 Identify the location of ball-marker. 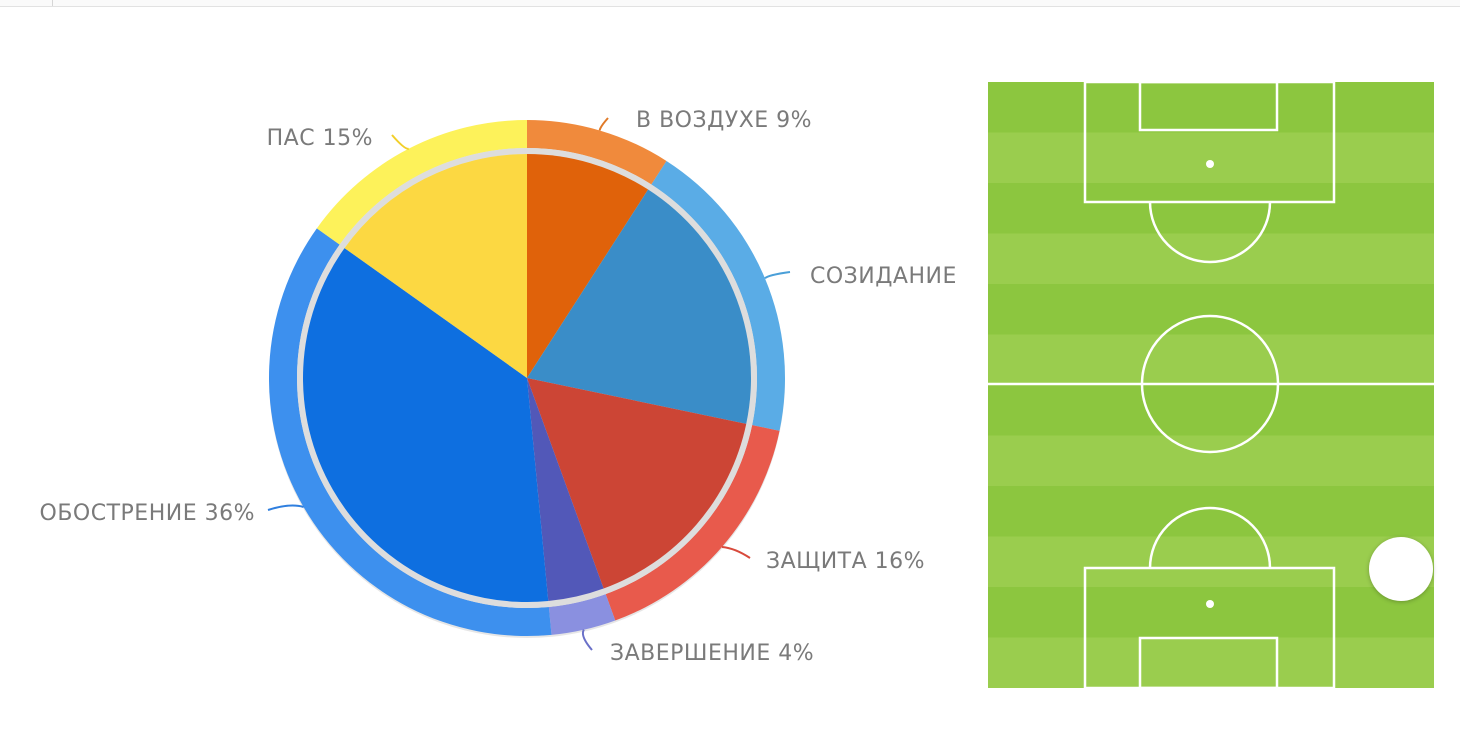
(1401, 569).